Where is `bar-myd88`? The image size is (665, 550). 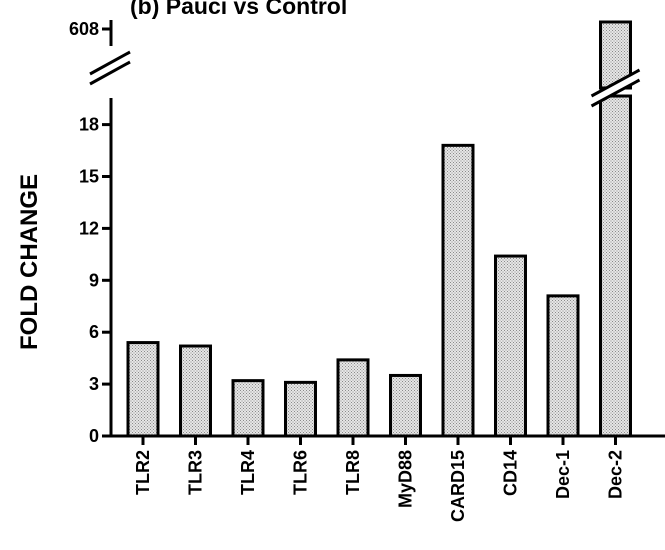
bar-myd88 is located at coordinates (405, 405).